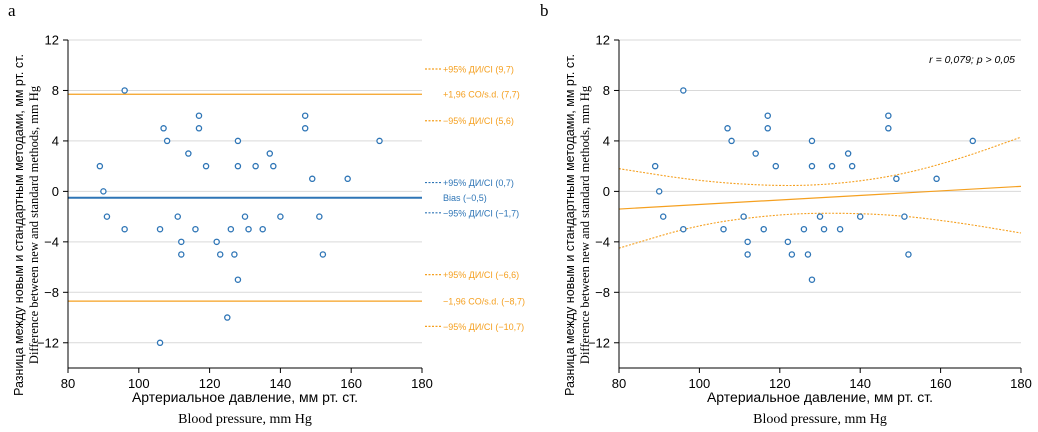  Describe the element at coordinates (48, 342) in the screenshot. I see `y-tick-label: −12` at that location.